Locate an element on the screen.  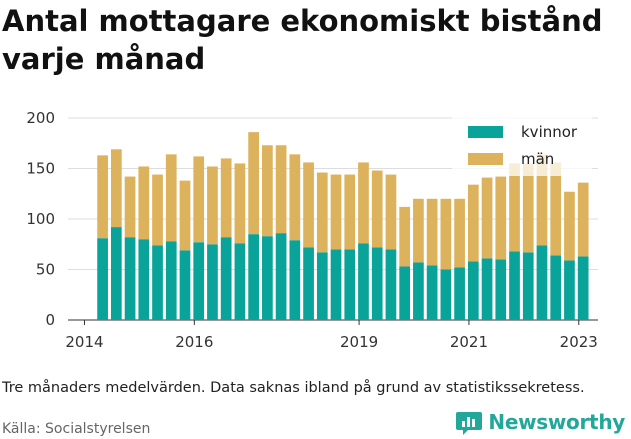
y-tick-label: 200 is located at coordinates (40, 118).